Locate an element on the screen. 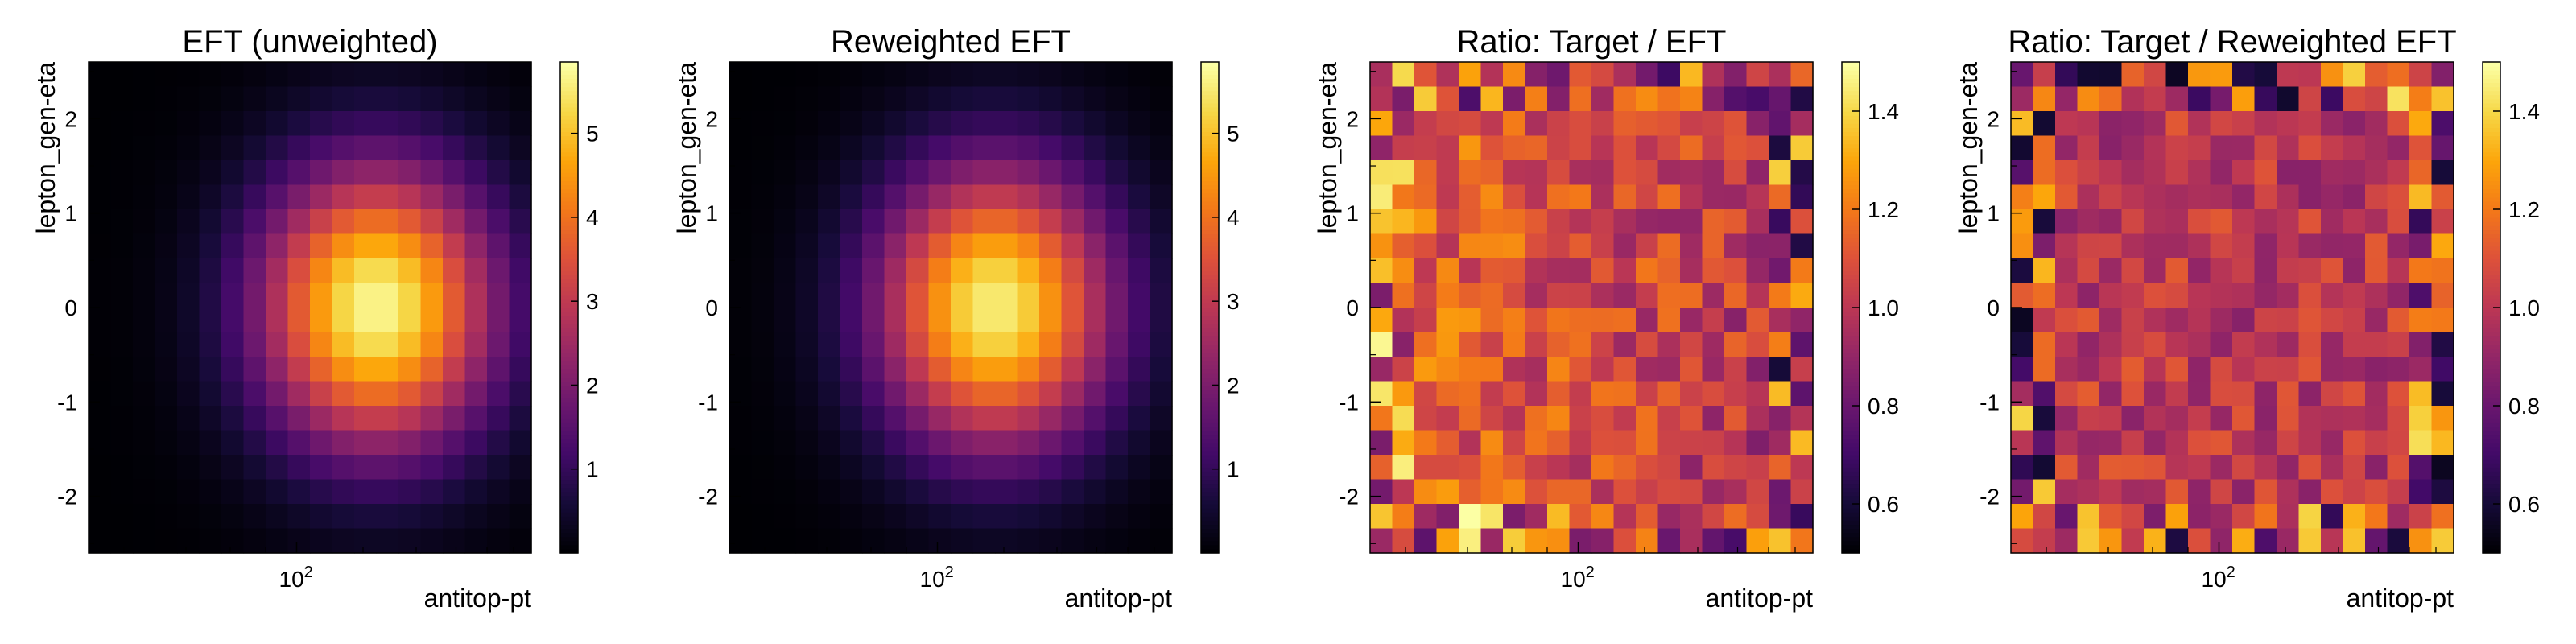 The image size is (2576, 644). y-tick-label: 0 is located at coordinates (1352, 307).